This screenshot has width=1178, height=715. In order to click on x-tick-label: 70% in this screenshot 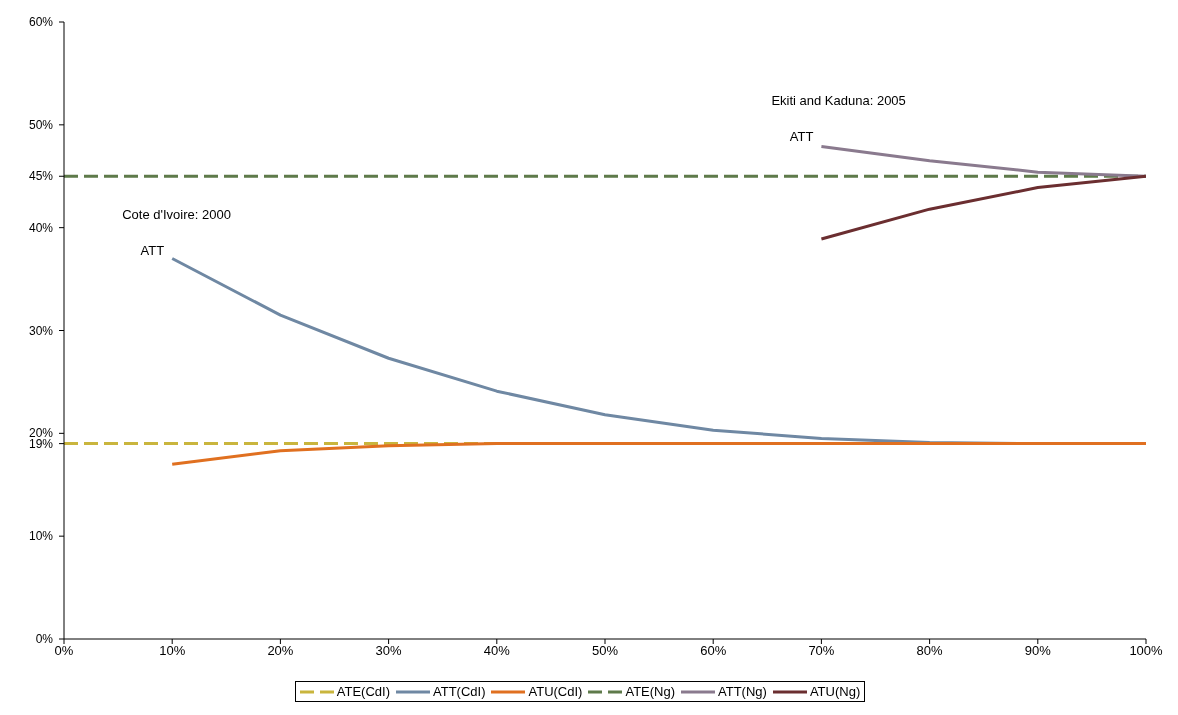, I will do `click(821, 651)`.